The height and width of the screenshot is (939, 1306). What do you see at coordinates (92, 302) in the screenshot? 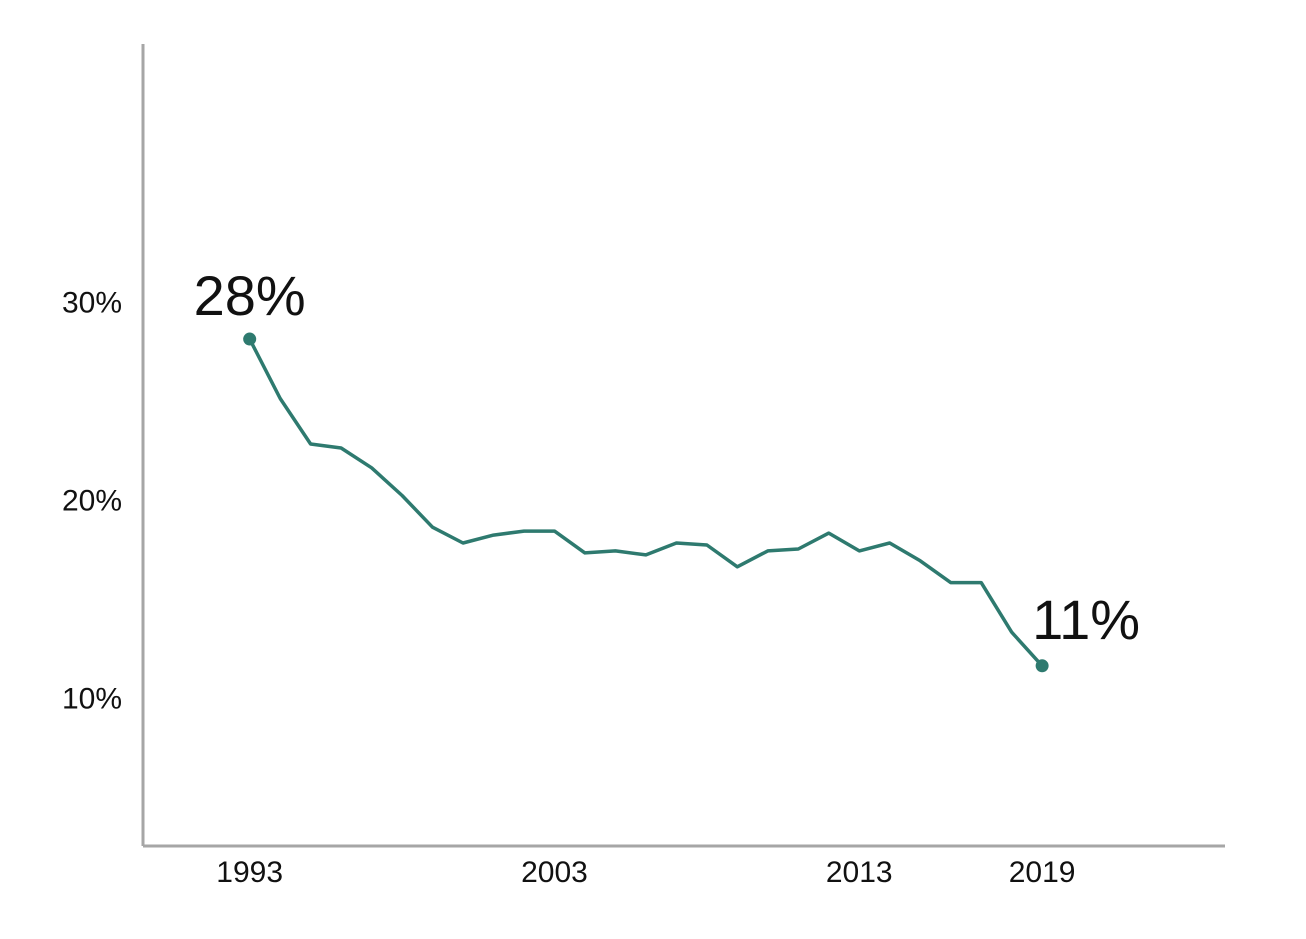
I see `y-tick-label: 30%` at bounding box center [92, 302].